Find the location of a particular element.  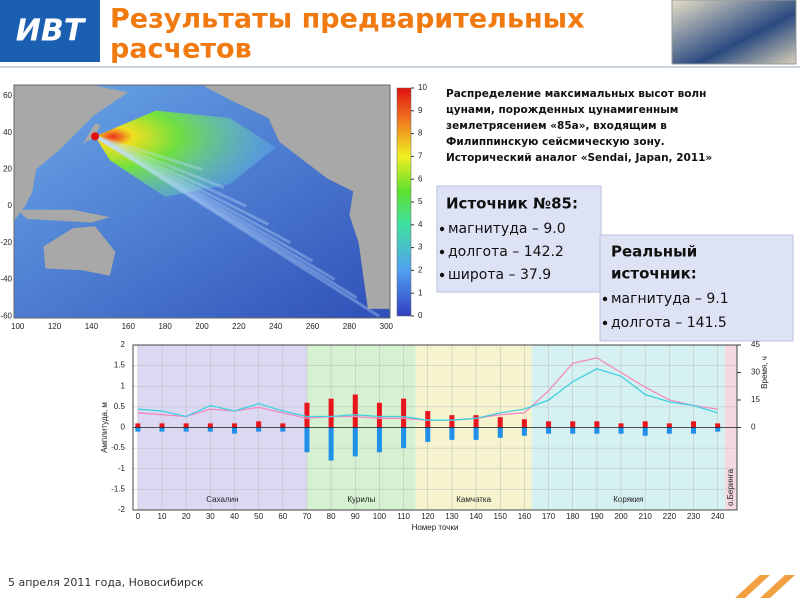

colorbar-tick-label: 8 is located at coordinates (420, 133).